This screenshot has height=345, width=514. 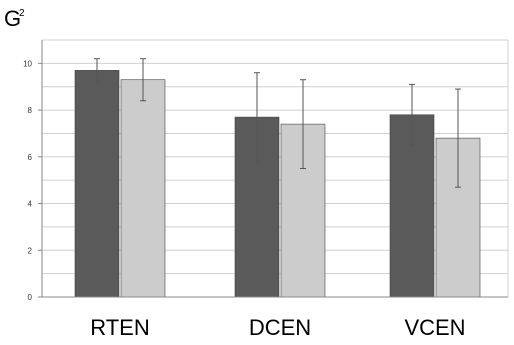 I want to click on category-label: DCEN, so click(x=280, y=327).